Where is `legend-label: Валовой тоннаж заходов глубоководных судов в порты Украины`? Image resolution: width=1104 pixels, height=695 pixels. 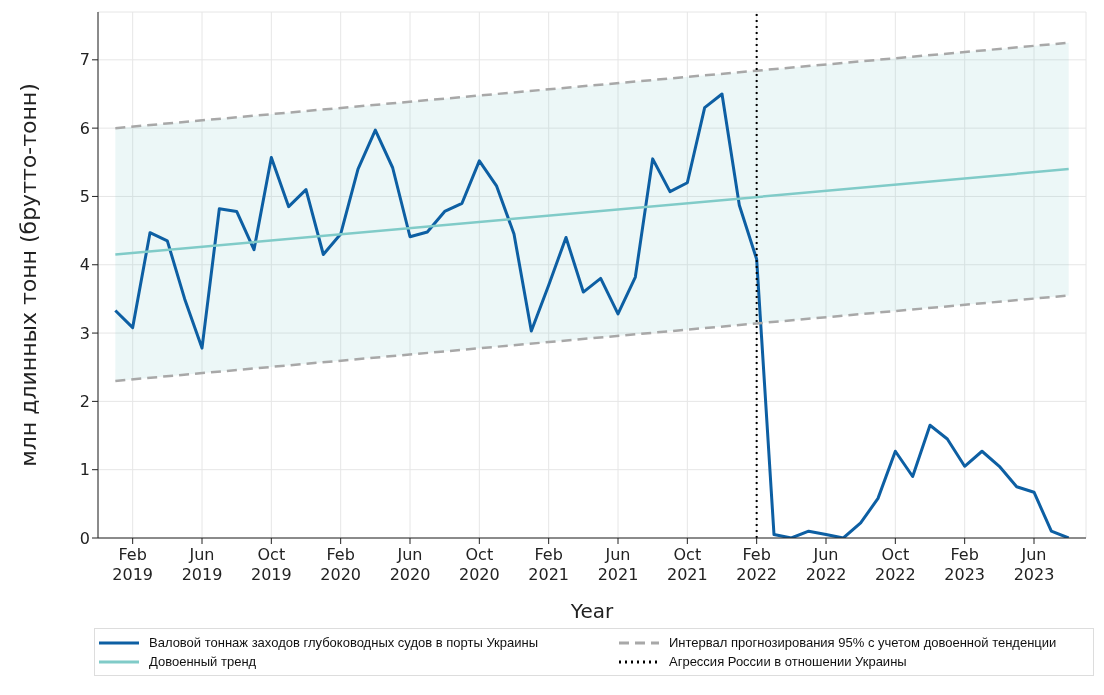
legend-label: Валовой тоннаж заходов глубоководных судов в порты Украины is located at coordinates (343, 642).